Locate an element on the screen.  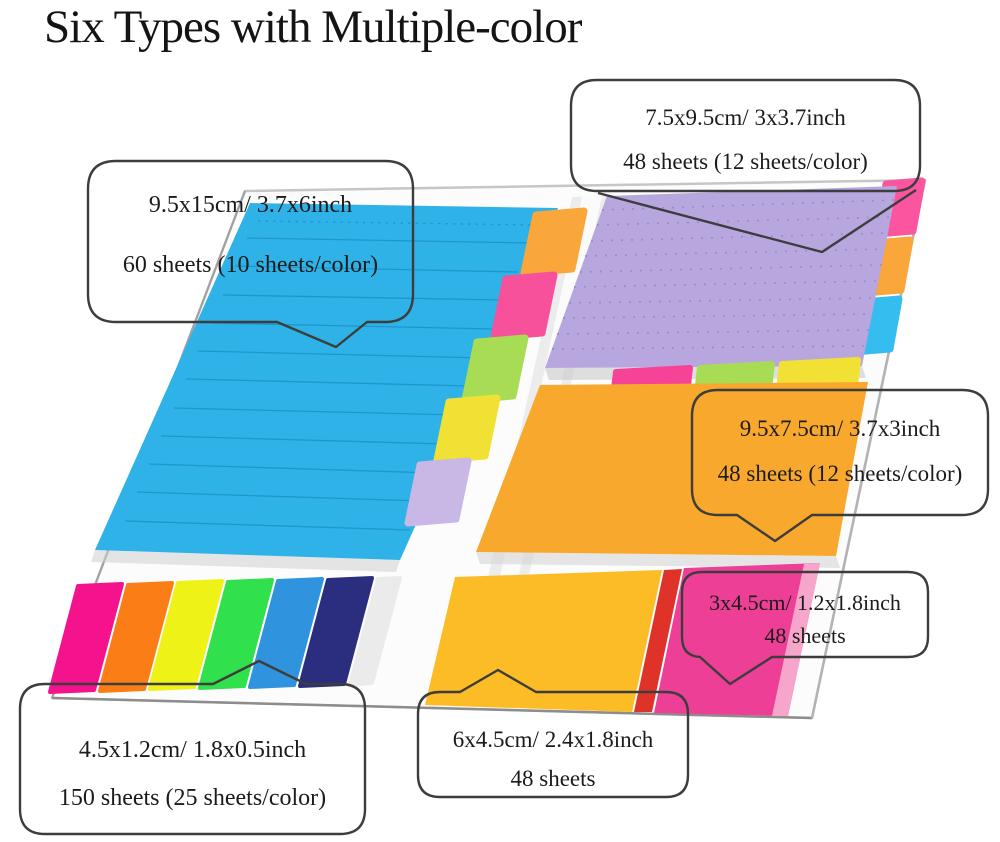
blue-notepad-tabs is located at coordinates (496, 367).